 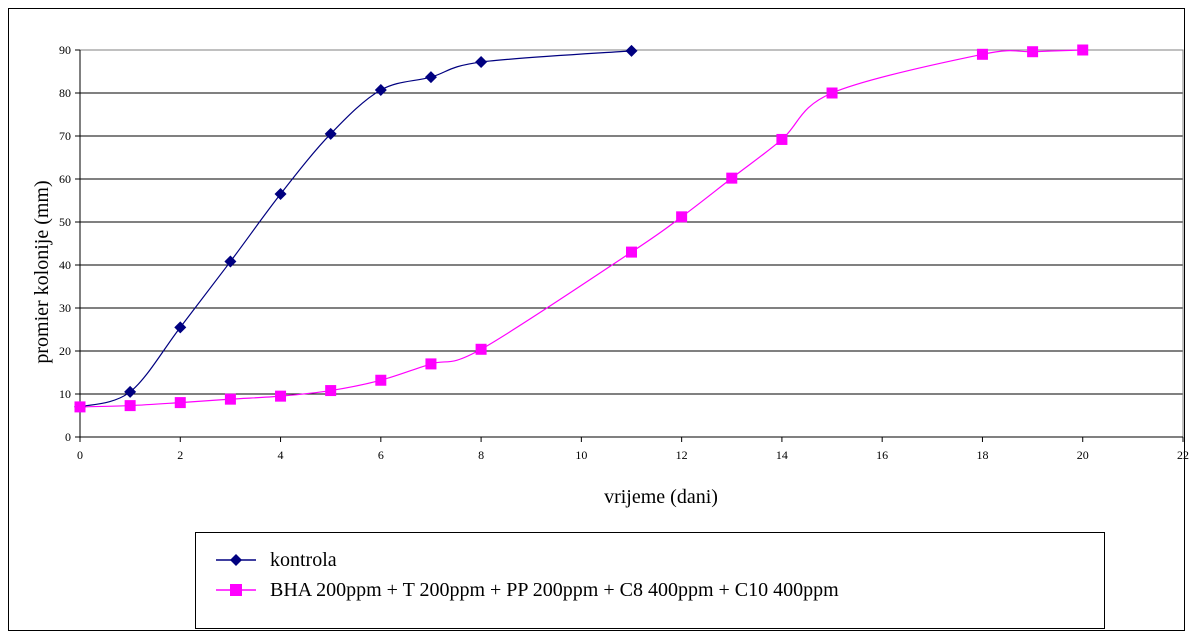 I want to click on x-tick-label: 22, so click(x=1183, y=455).